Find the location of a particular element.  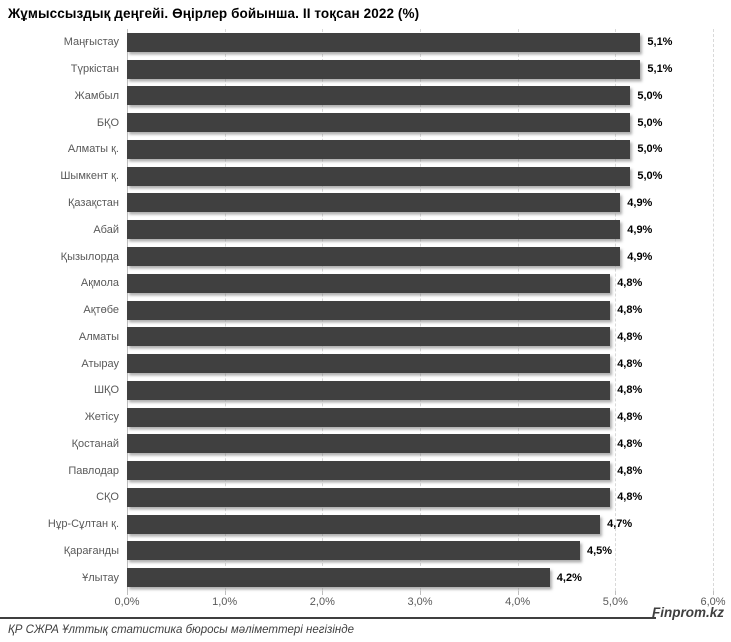

x-tick-label: 6,0% is located at coordinates (713, 602).